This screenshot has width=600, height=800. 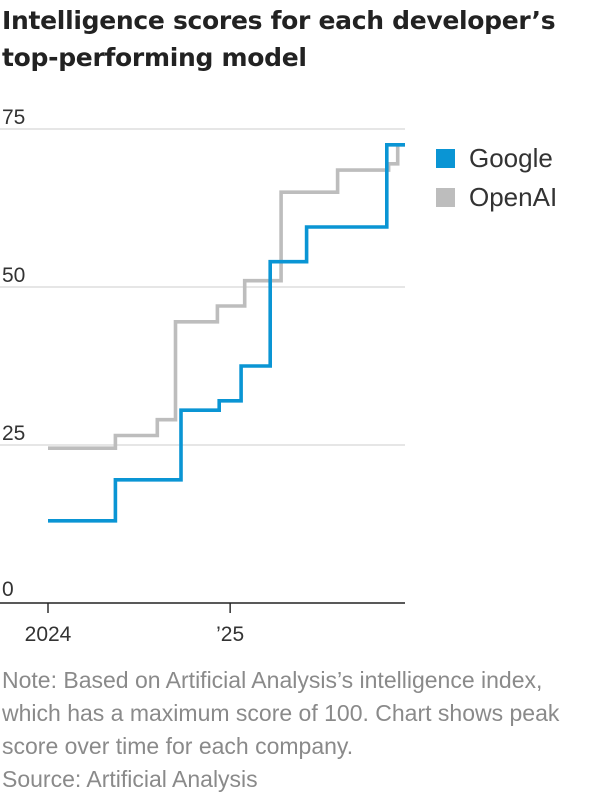 I want to click on legend-swatch-openai, so click(x=445, y=197).